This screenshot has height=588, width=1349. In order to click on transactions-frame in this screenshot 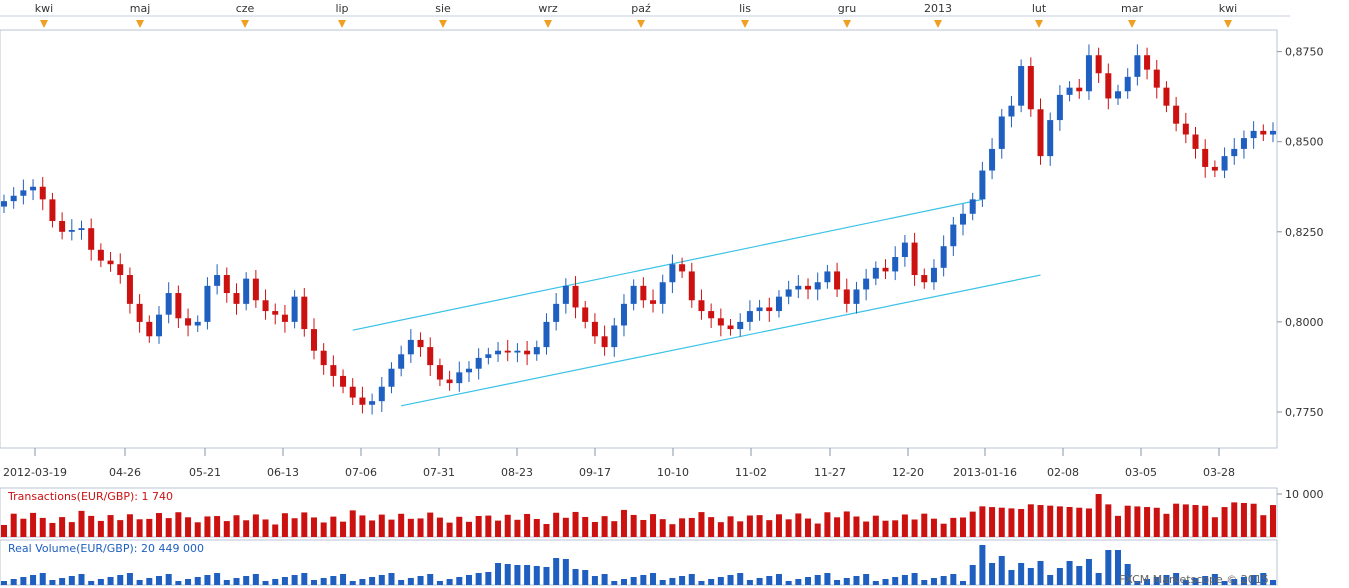, I will do `click(639, 512)`.